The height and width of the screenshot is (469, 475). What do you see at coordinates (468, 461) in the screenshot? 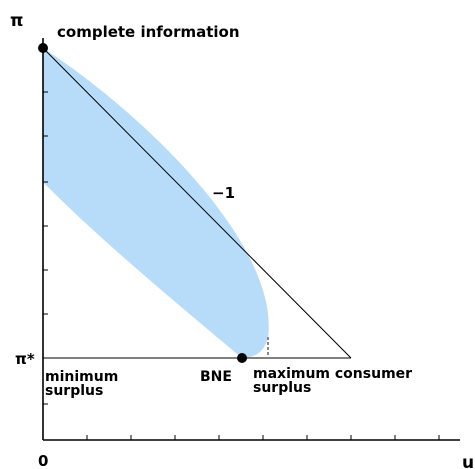
I see `x-axis-label: u` at bounding box center [468, 461].